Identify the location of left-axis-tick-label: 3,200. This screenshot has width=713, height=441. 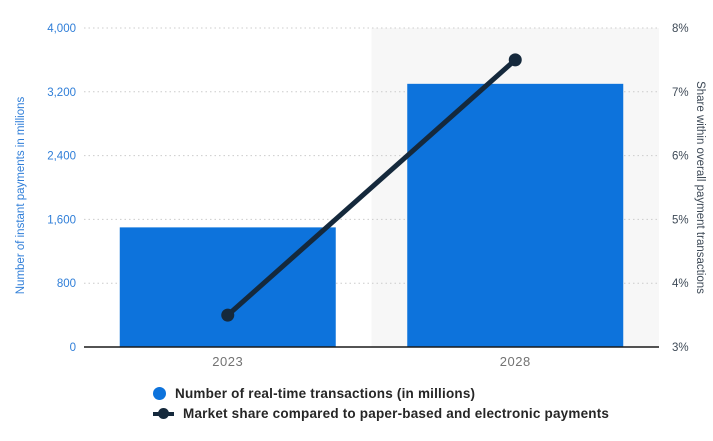
(61, 93).